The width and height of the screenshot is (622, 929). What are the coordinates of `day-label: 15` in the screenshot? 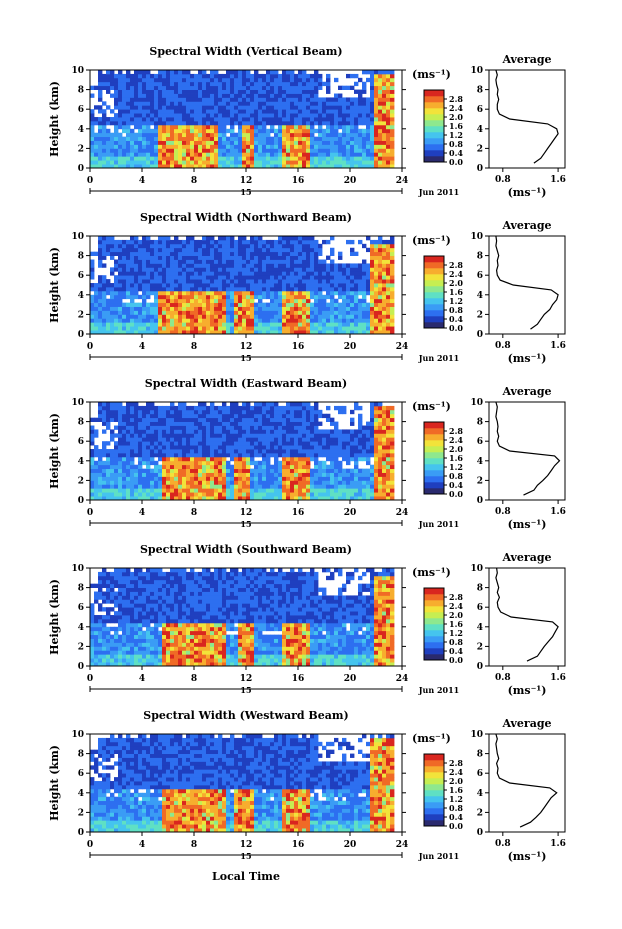 It's located at (245, 192).